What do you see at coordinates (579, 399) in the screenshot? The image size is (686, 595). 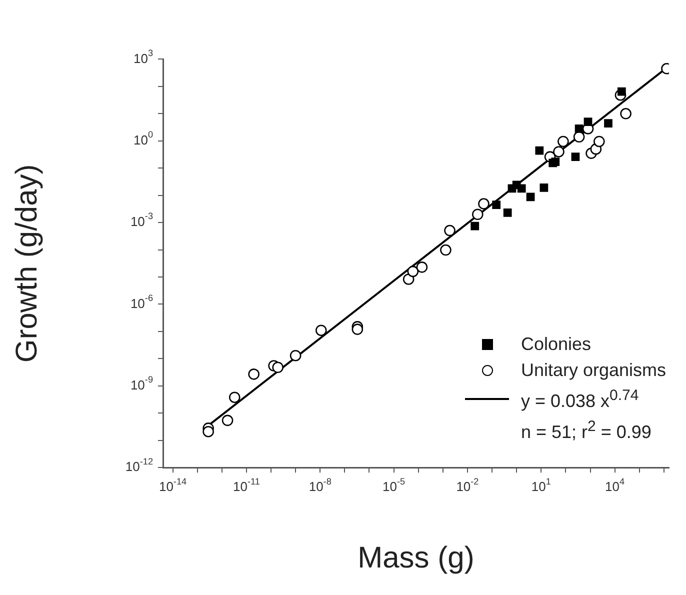 I see `legend-label: y = 0.038 x$^{0.74}$` at bounding box center [579, 399].